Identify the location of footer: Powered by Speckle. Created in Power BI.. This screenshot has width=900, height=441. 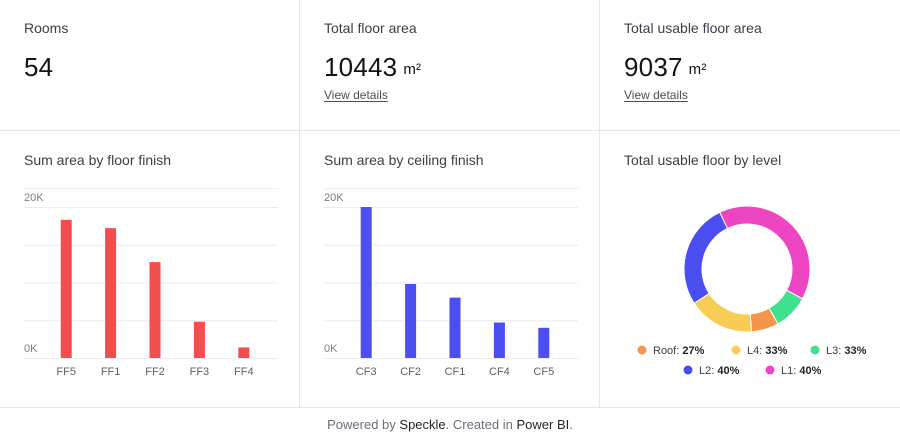
(450, 424).